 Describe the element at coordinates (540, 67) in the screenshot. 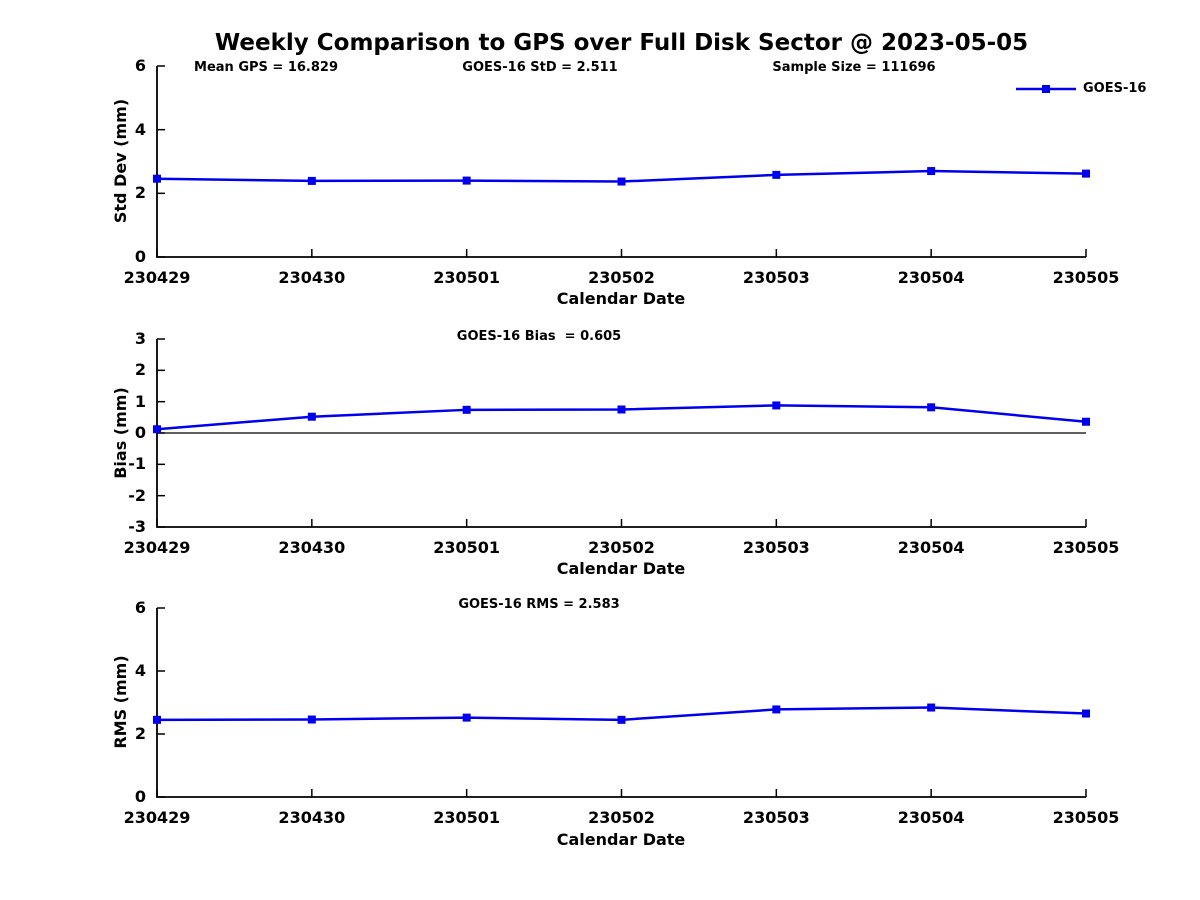

I see `annotation-goes16-std: GOES-16 StD = 2.511` at that location.